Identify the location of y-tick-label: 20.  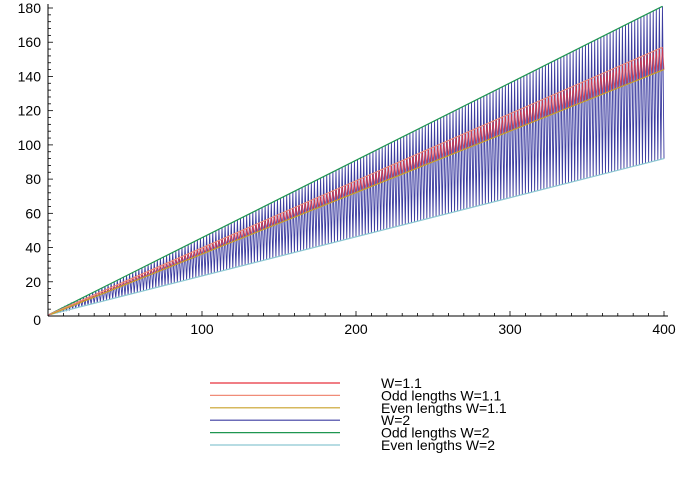
(33, 282).